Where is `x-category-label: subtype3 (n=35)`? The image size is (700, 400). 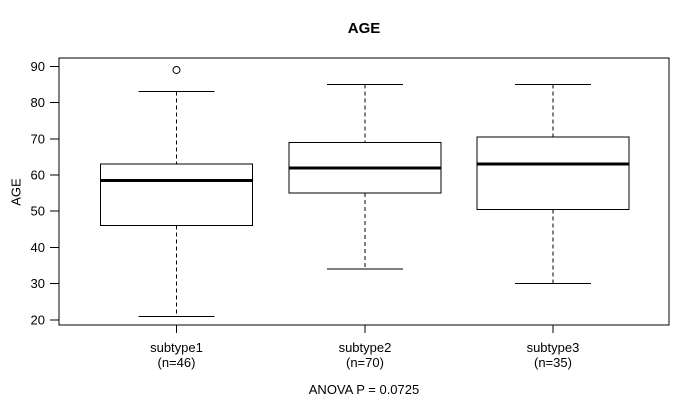 x-category-label: subtype3 (n=35) is located at coordinates (553, 355).